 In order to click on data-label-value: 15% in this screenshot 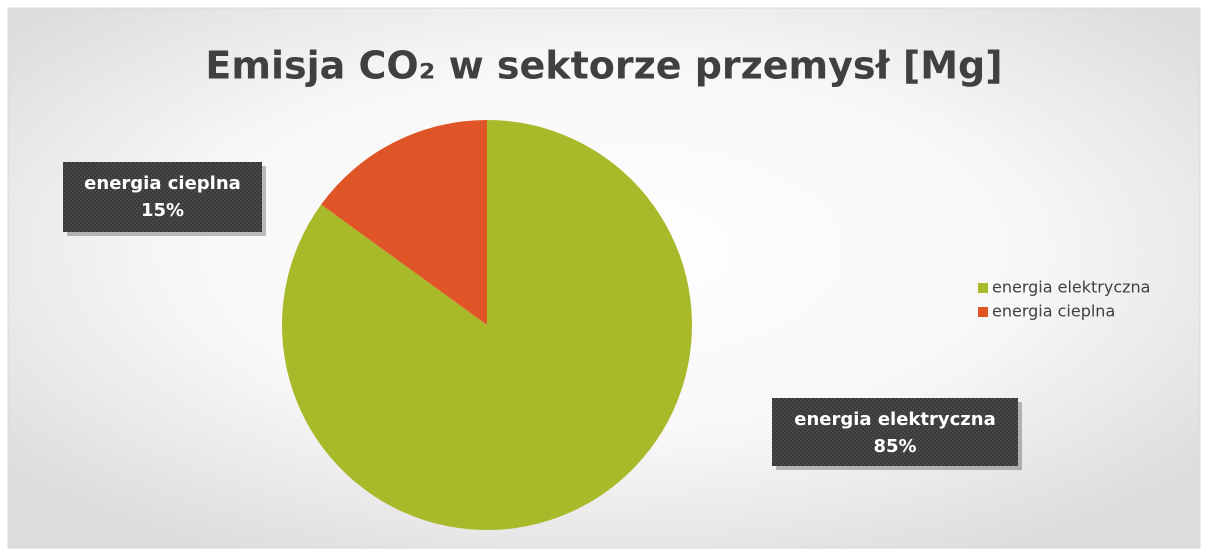, I will do `click(162, 210)`.